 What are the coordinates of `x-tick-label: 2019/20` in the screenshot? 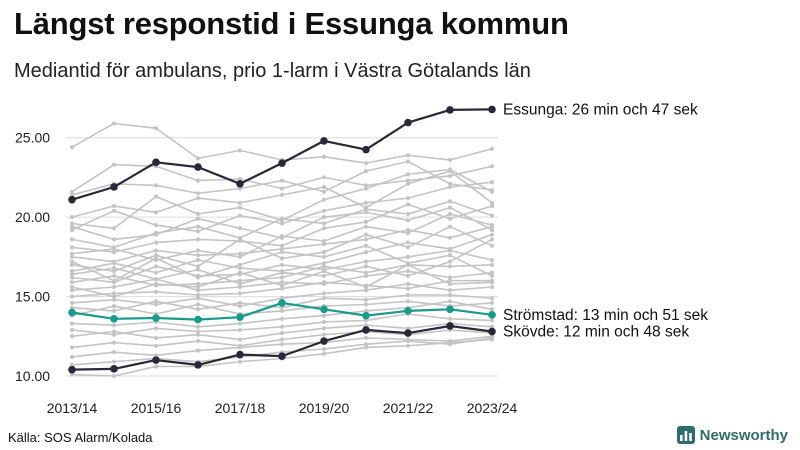 It's located at (324, 408).